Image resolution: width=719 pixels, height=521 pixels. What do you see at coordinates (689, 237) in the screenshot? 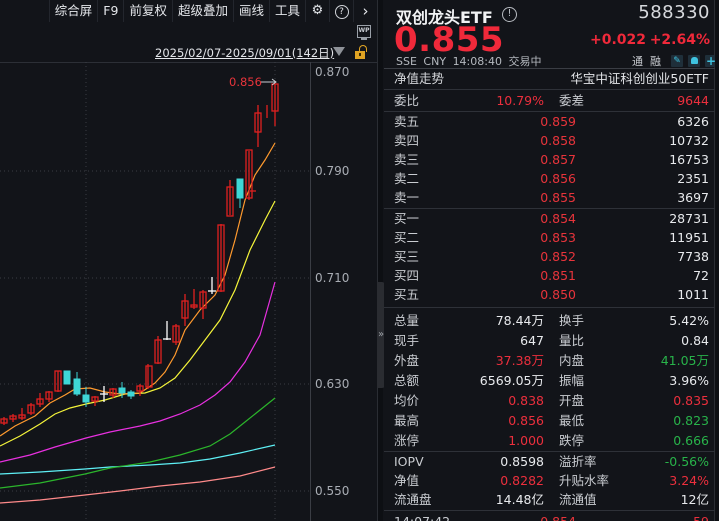
I see `bid-volume: 11951` at bounding box center [689, 237].